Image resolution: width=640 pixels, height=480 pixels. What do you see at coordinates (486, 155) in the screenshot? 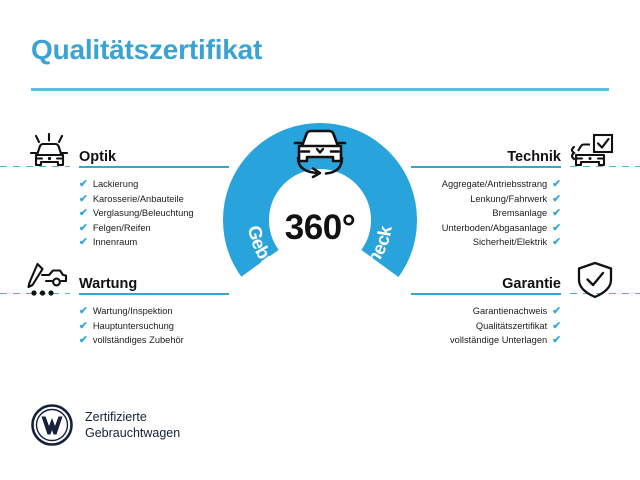
I see `section-header: Technik` at bounding box center [486, 155].